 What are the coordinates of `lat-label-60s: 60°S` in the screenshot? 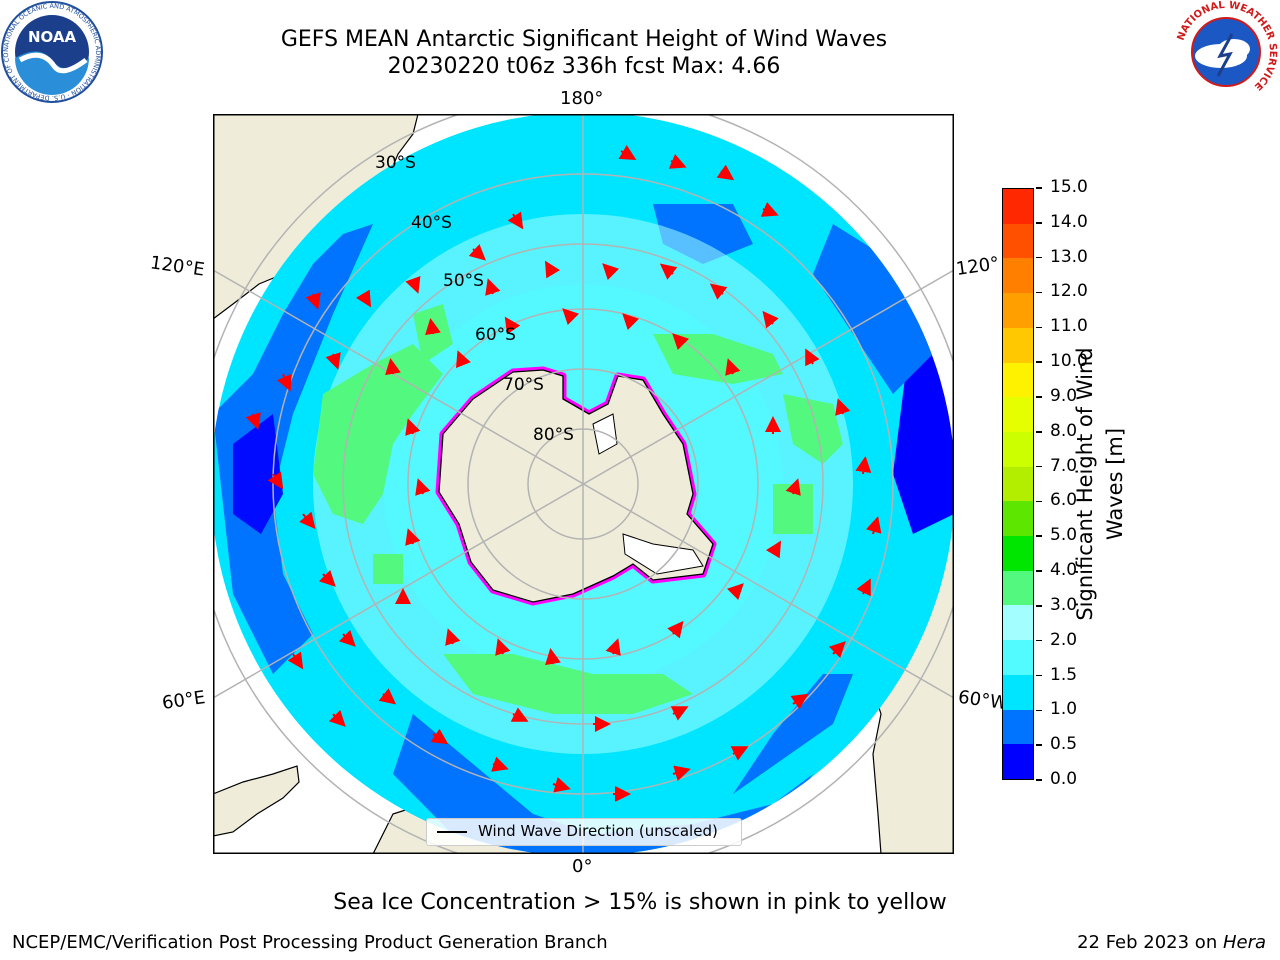 It's located at (495, 335).